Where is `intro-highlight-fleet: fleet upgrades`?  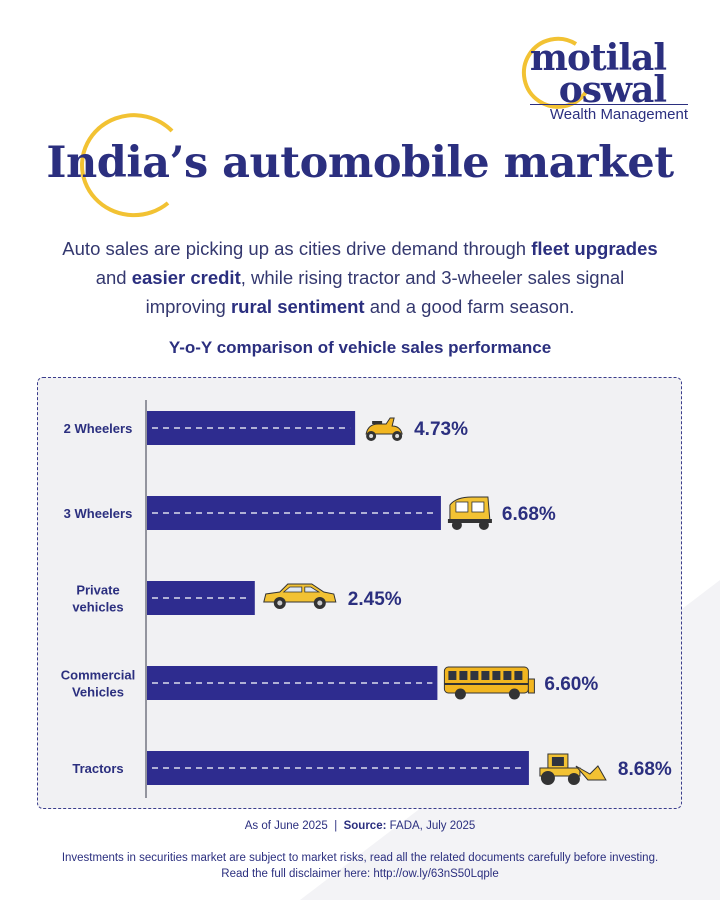 intro-highlight-fleet: fleet upgrades is located at coordinates (594, 248).